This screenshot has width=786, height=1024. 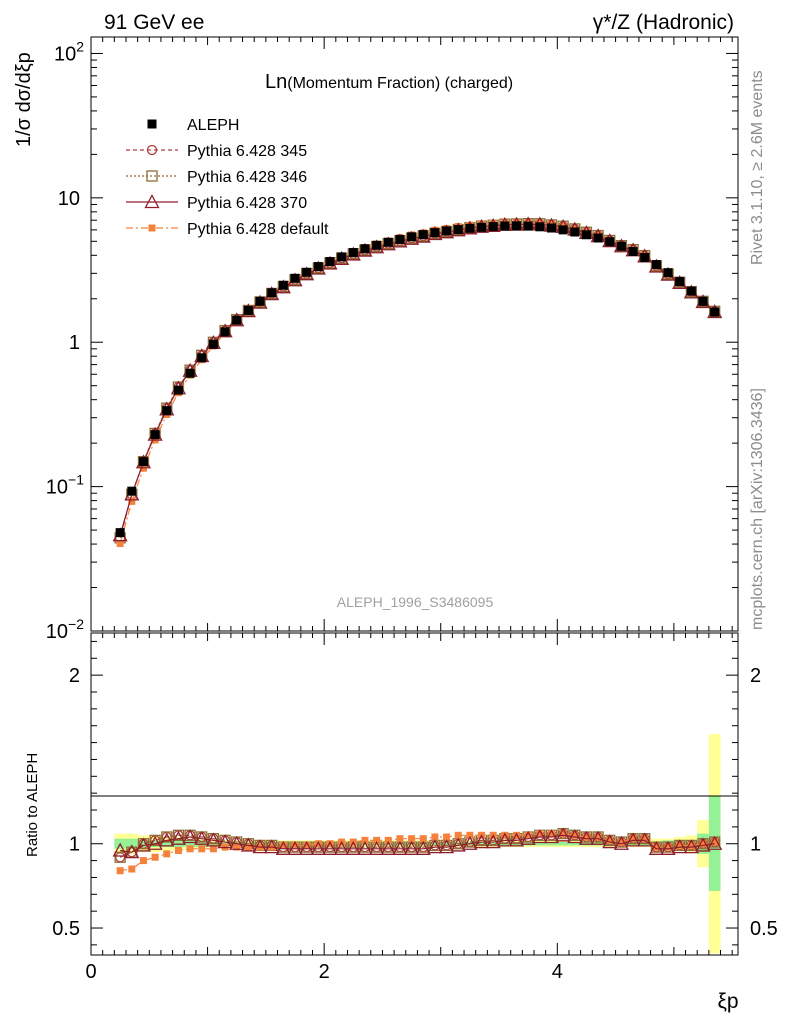 What do you see at coordinates (65, 485) in the screenshot?
I see `main-ytick-label: 10−1` at bounding box center [65, 485].